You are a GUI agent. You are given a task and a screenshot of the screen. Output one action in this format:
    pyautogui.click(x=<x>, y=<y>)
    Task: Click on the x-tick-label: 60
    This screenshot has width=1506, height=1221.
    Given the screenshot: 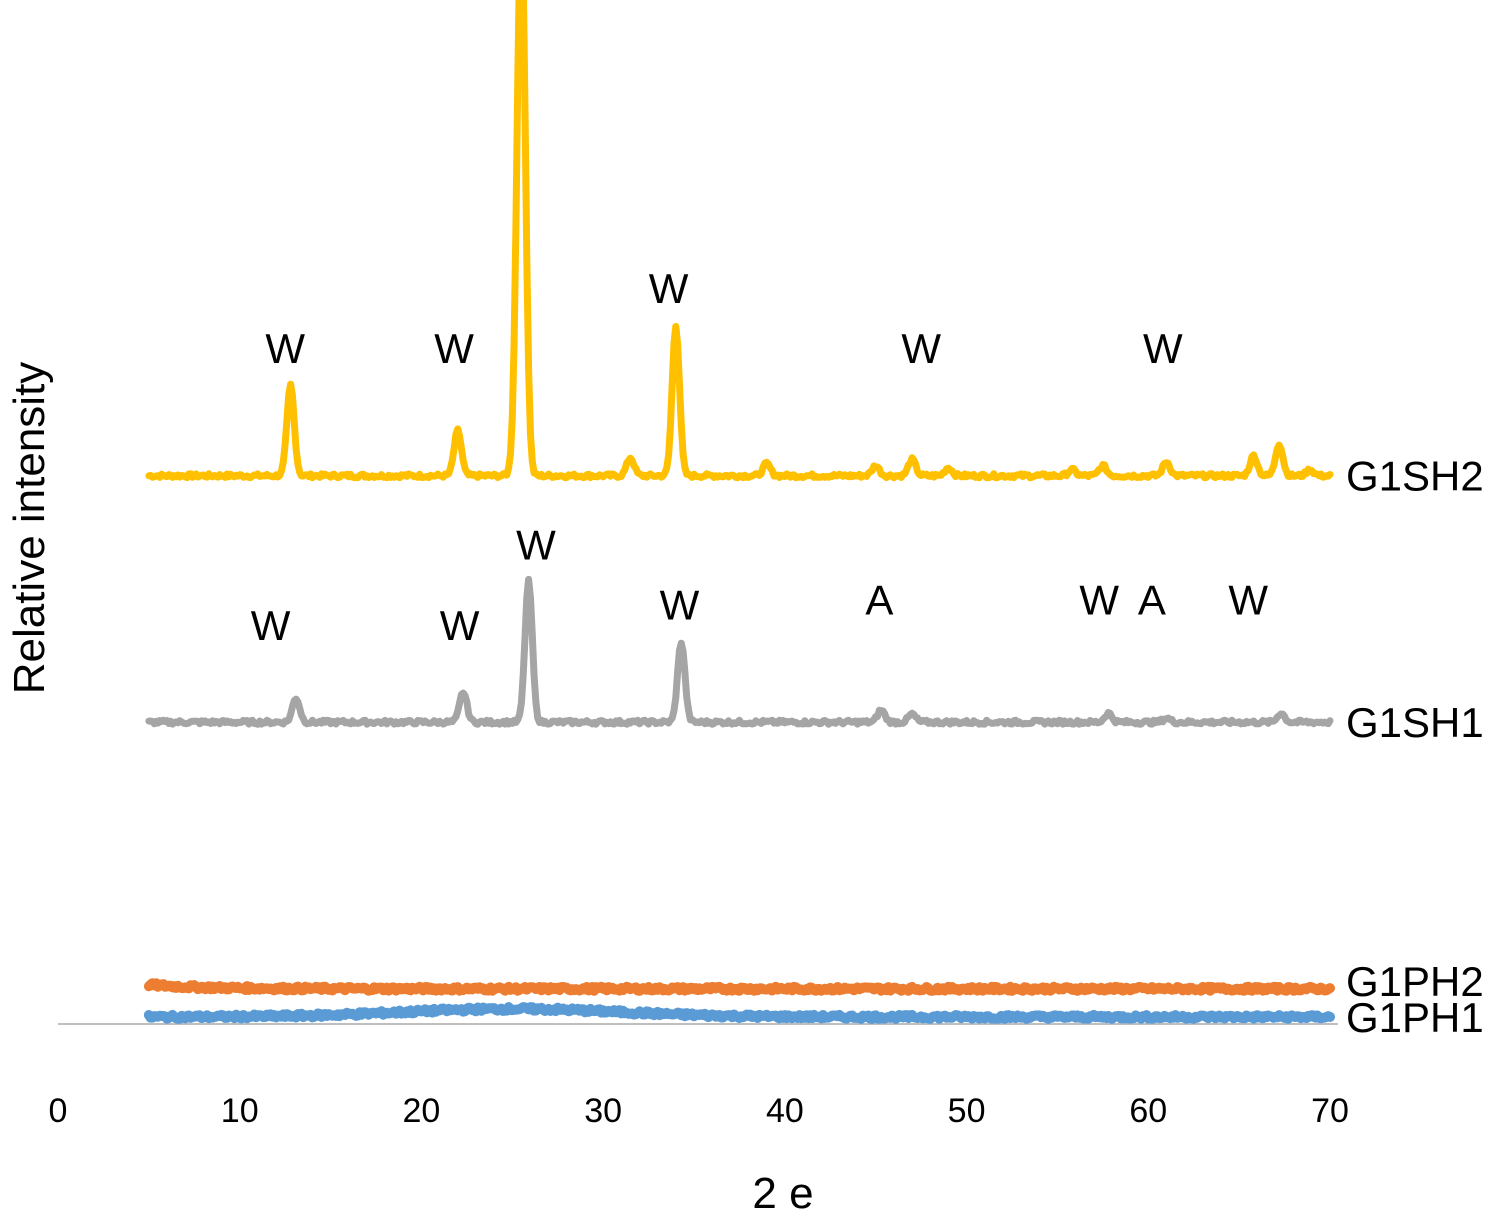 What is the action you would take?
    pyautogui.click(x=1148, y=1111)
    